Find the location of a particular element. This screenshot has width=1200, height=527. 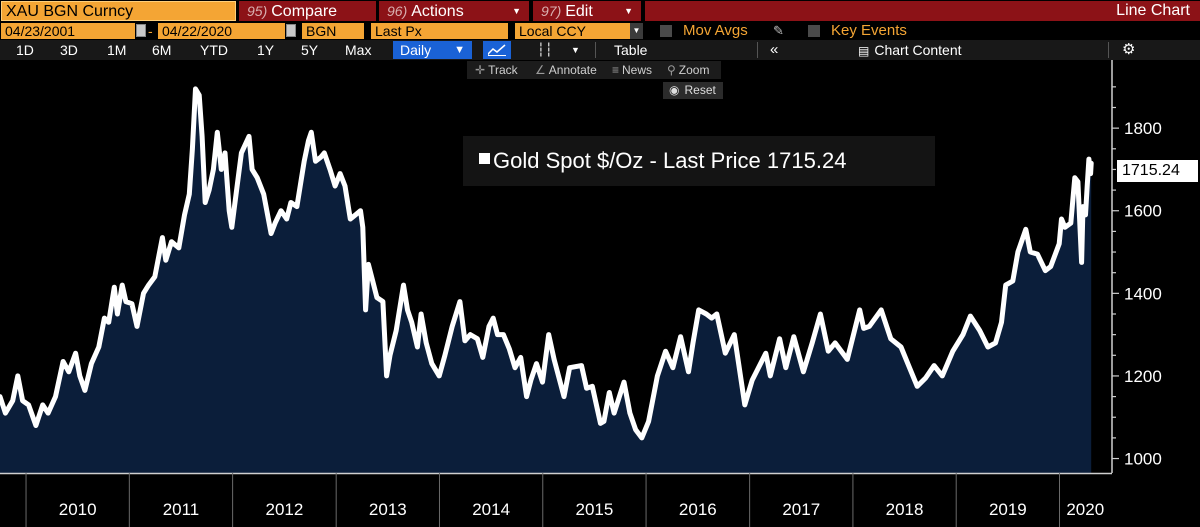

x-tick-label: 2011 is located at coordinates (181, 509).